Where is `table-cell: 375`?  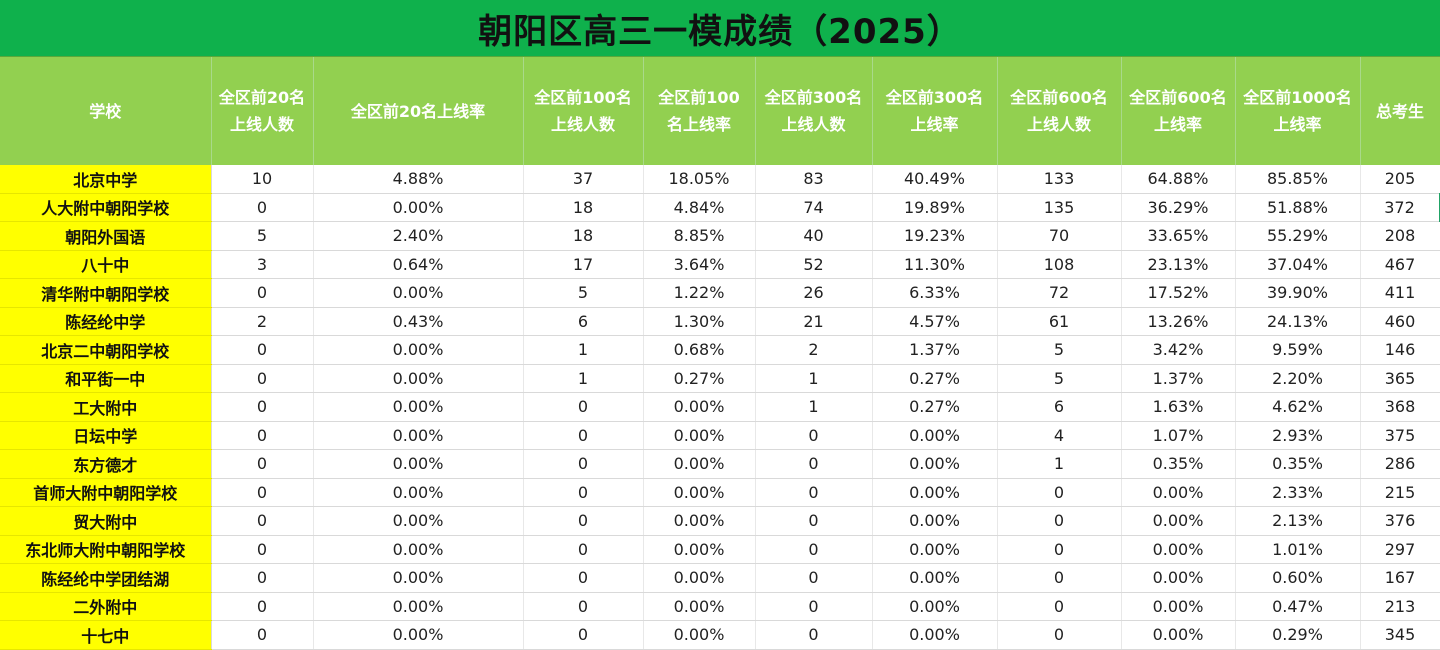 table-cell: 375 is located at coordinates (1400, 435).